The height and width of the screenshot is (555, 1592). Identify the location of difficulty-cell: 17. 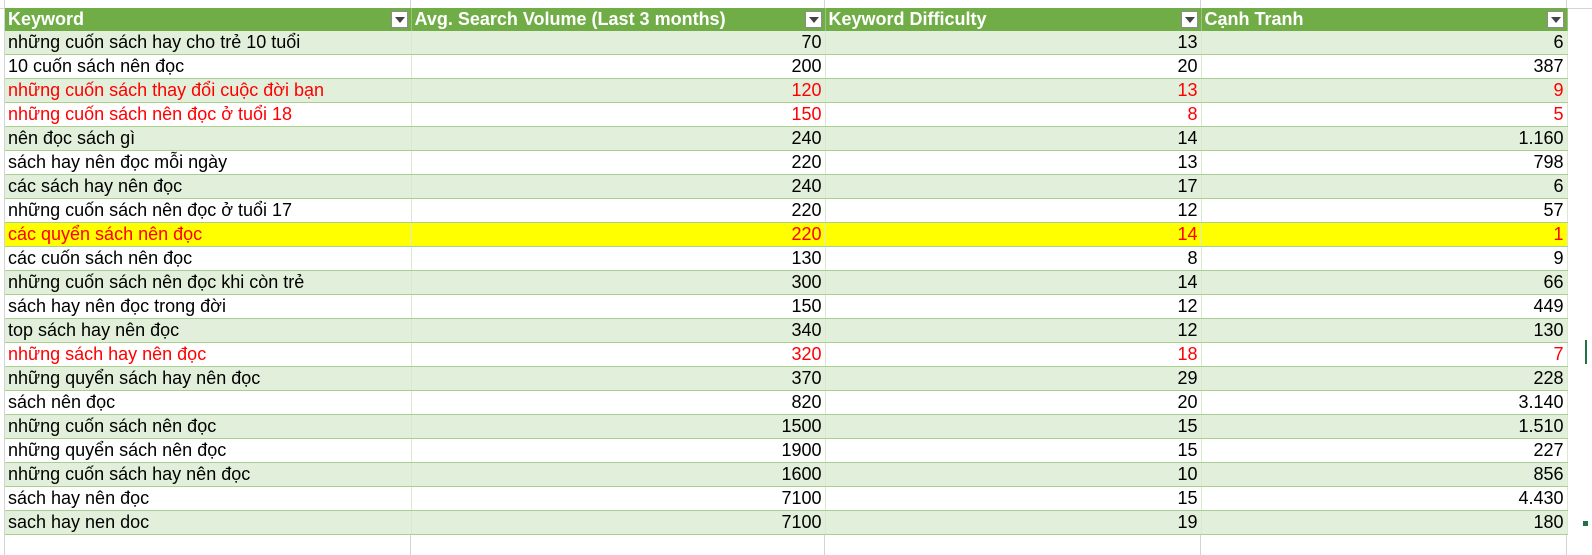
(1013, 186).